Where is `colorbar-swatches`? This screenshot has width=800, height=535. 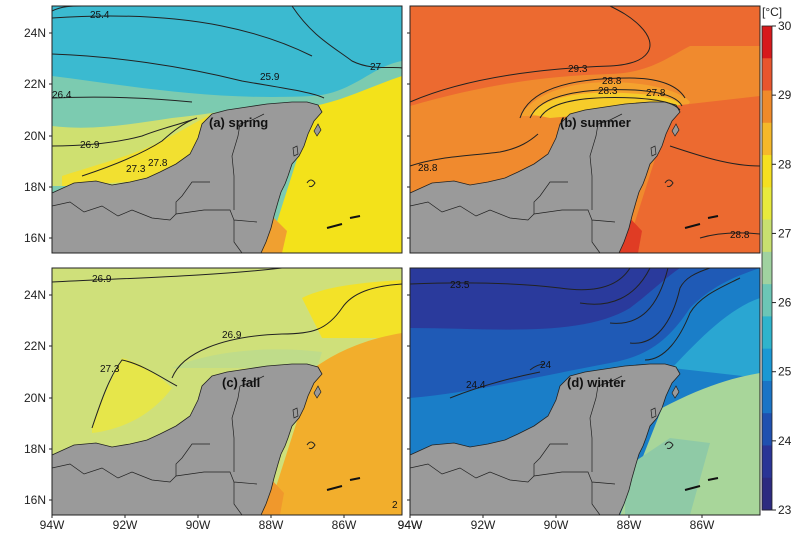 colorbar-swatches is located at coordinates (767, 268).